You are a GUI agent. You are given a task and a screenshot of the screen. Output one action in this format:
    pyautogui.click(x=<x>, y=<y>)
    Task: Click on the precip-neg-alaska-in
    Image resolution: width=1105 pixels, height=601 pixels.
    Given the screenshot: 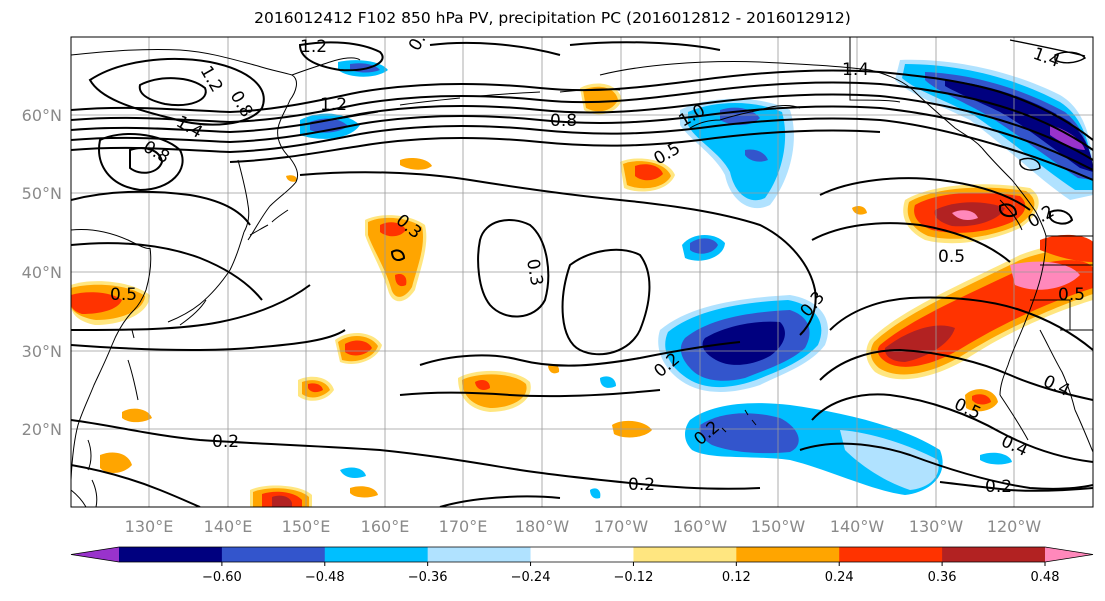 What is the action you would take?
    pyautogui.click(x=1009, y=126)
    